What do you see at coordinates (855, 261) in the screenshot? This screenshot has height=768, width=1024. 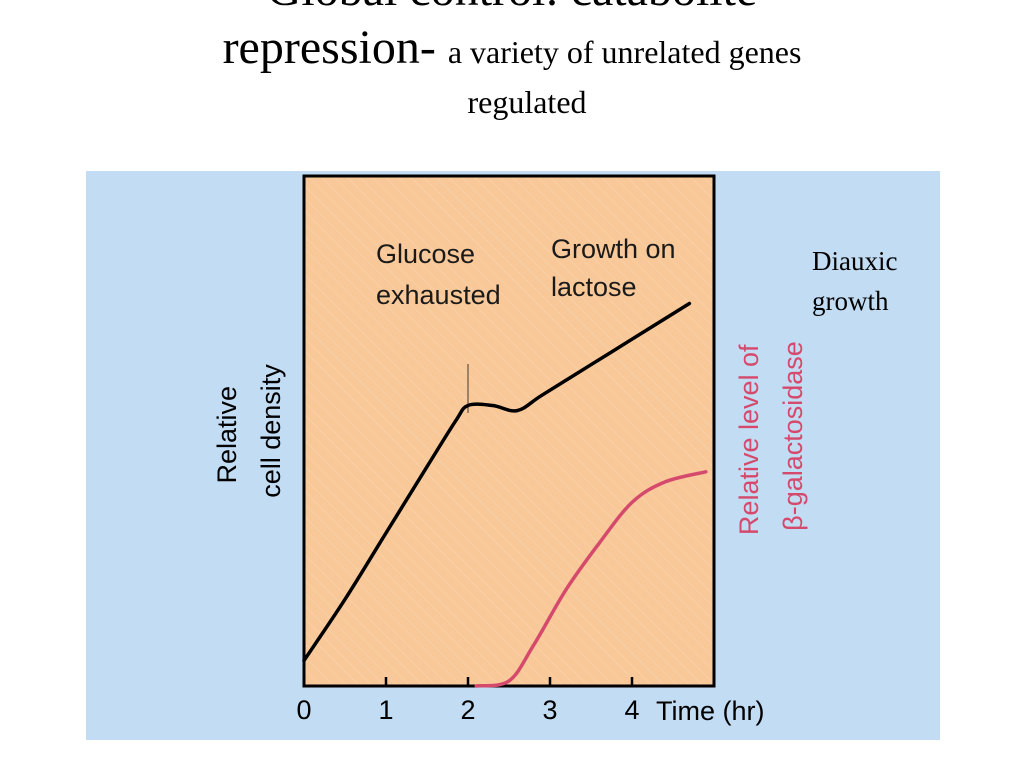 I see `side-note-line-1: Diauxic` at bounding box center [855, 261].